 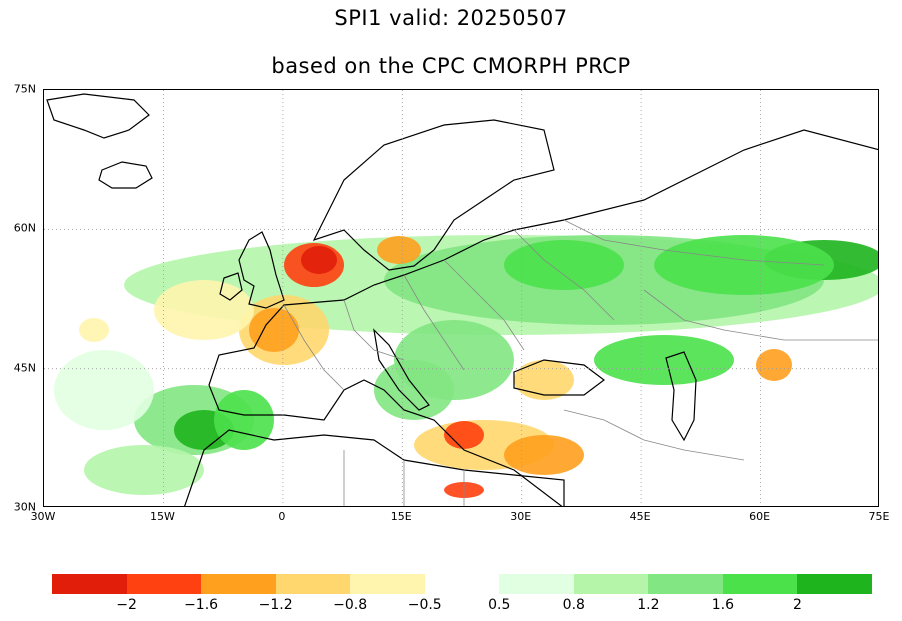 I want to click on legend-label: −2, so click(x=126, y=605).